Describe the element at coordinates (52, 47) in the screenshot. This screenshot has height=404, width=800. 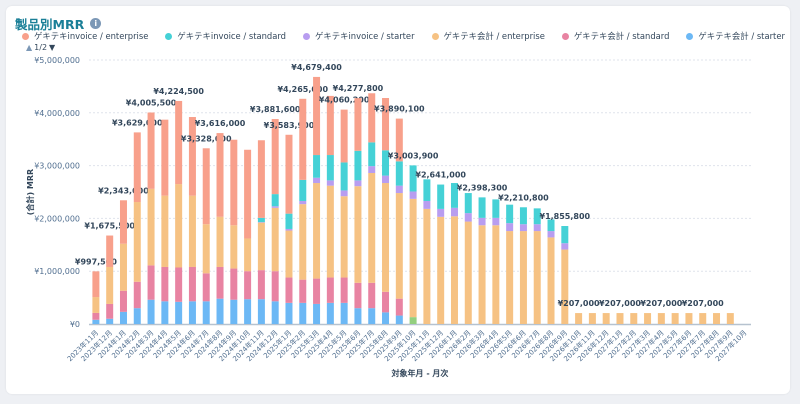
I see `triangle-down-icon: ▼` at that location.